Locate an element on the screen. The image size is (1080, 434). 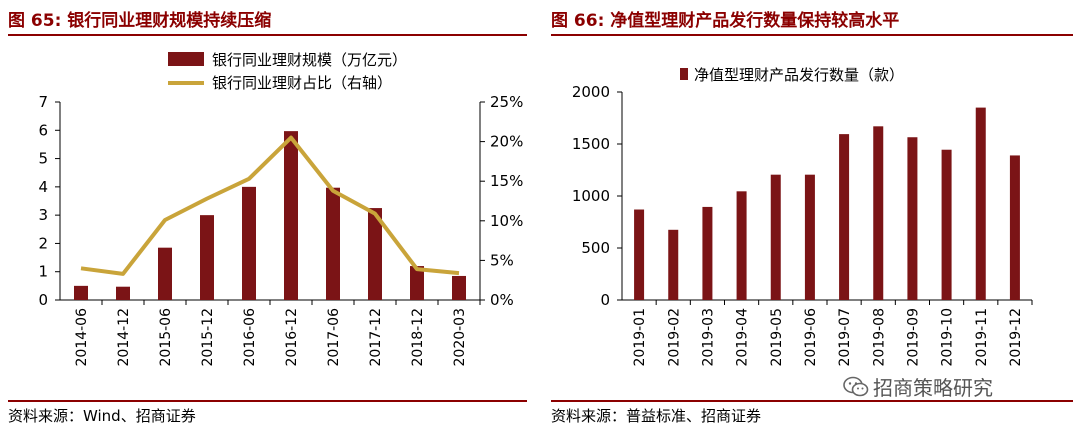
left-title-rule is located at coordinates (267, 35).